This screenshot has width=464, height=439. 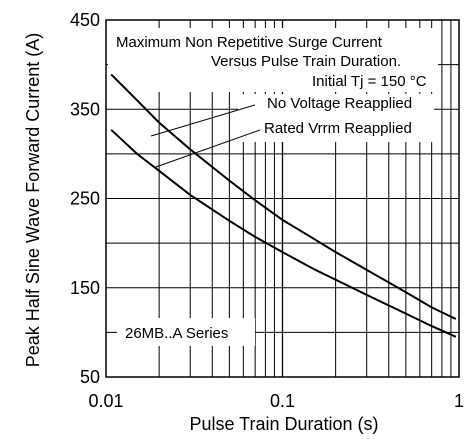 What do you see at coordinates (85, 20) in the screenshot?
I see `y-tick-label: 450` at bounding box center [85, 20].